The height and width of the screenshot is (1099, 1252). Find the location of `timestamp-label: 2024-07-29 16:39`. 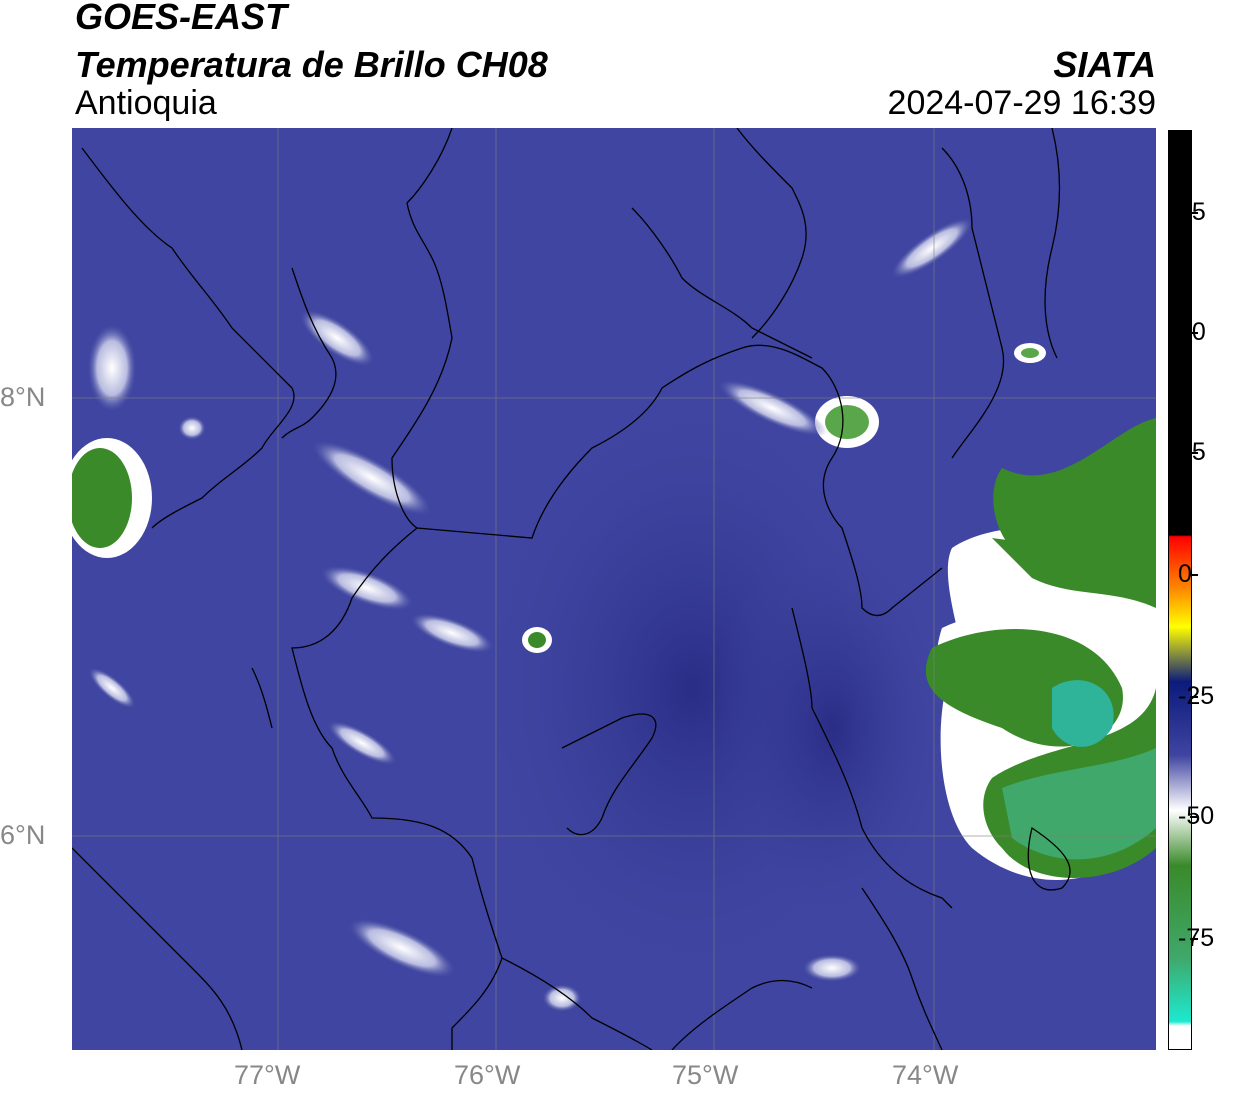

timestamp-label: 2024-07-29 16:39 is located at coordinates (1021, 103).